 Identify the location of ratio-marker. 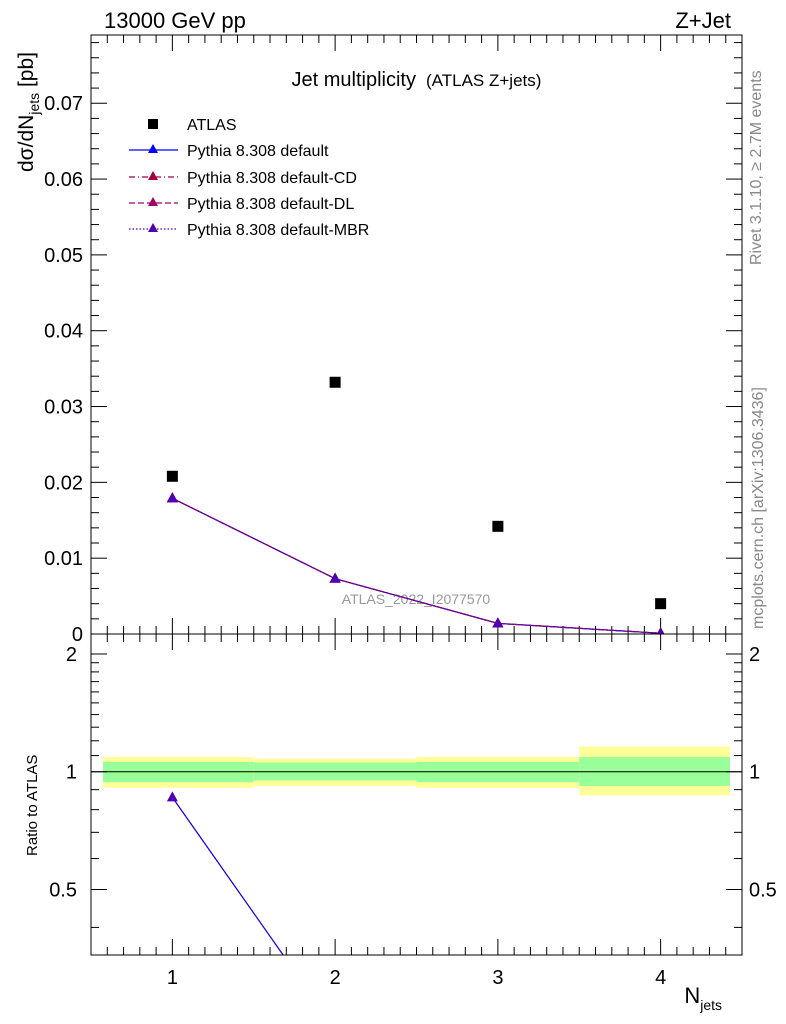
(172, 796).